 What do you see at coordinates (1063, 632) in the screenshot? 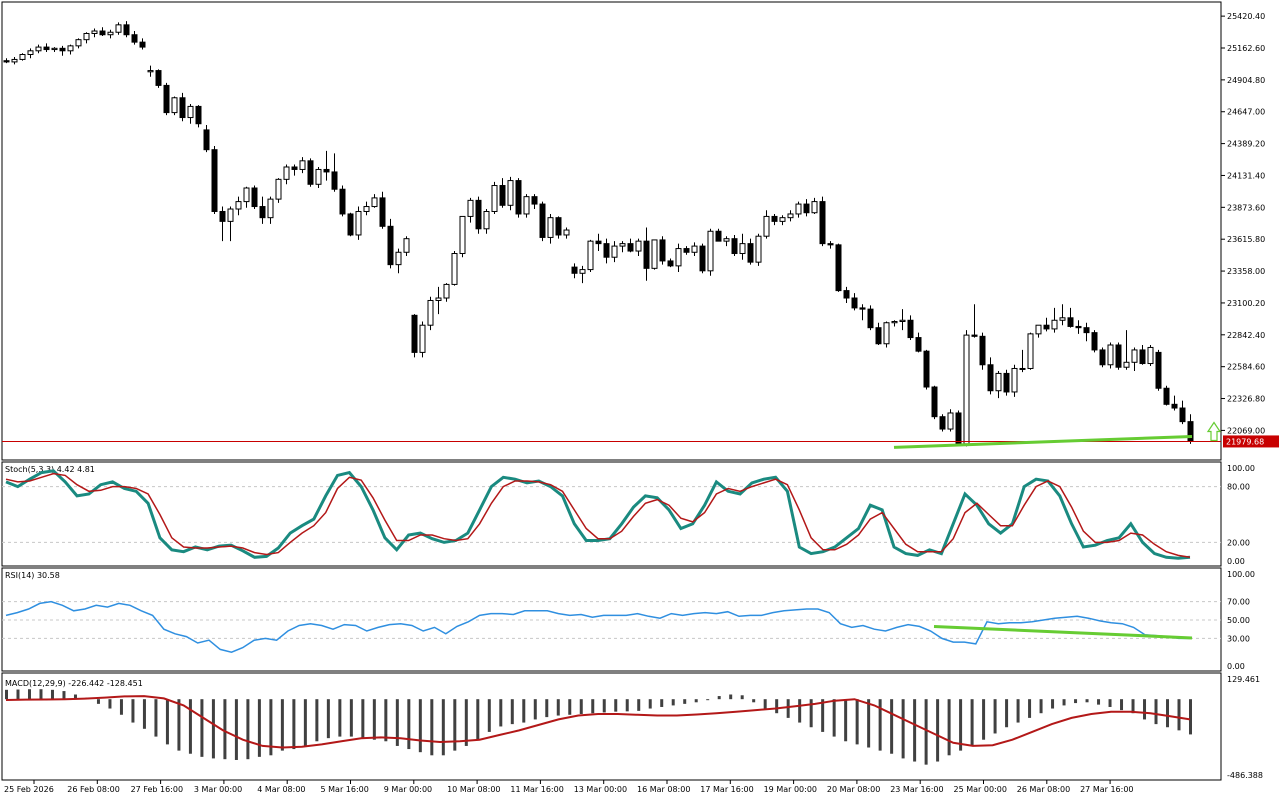
I see `rsi-trendline` at bounding box center [1063, 632].